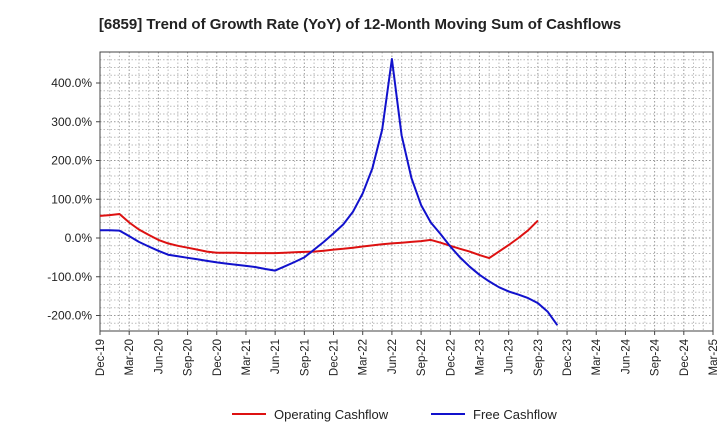  I want to click on x-tick-label: Dec-20, so click(218, 357).